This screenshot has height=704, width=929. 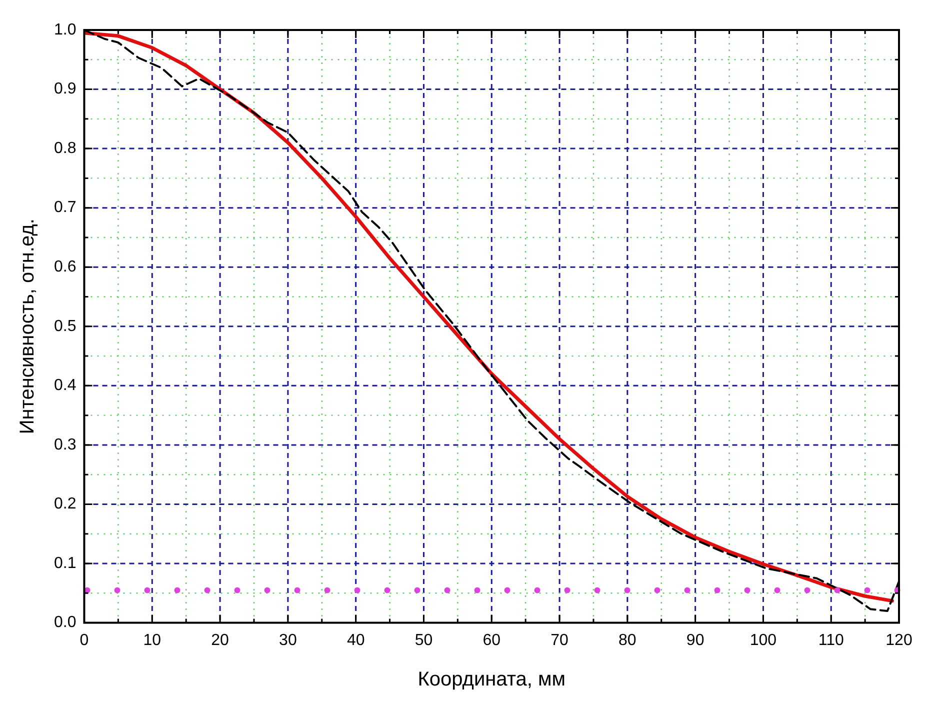 What do you see at coordinates (152, 640) in the screenshot?
I see `x-tick-label: 10` at bounding box center [152, 640].